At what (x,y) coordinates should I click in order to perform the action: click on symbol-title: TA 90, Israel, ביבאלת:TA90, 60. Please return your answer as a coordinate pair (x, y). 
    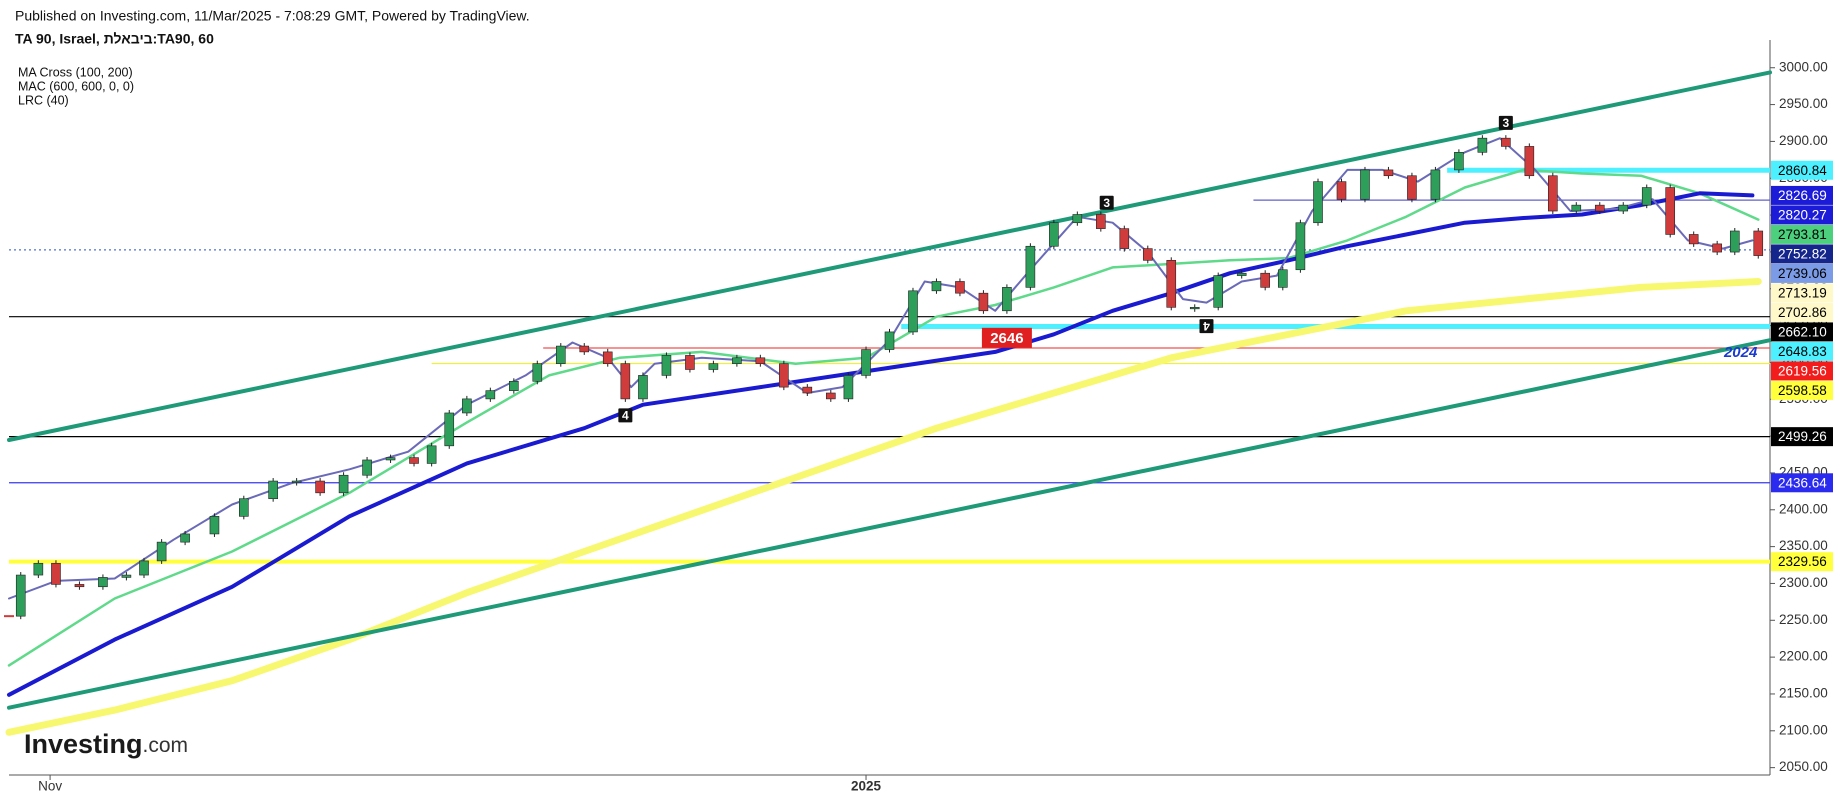
    Looking at the image, I should click on (114, 39).